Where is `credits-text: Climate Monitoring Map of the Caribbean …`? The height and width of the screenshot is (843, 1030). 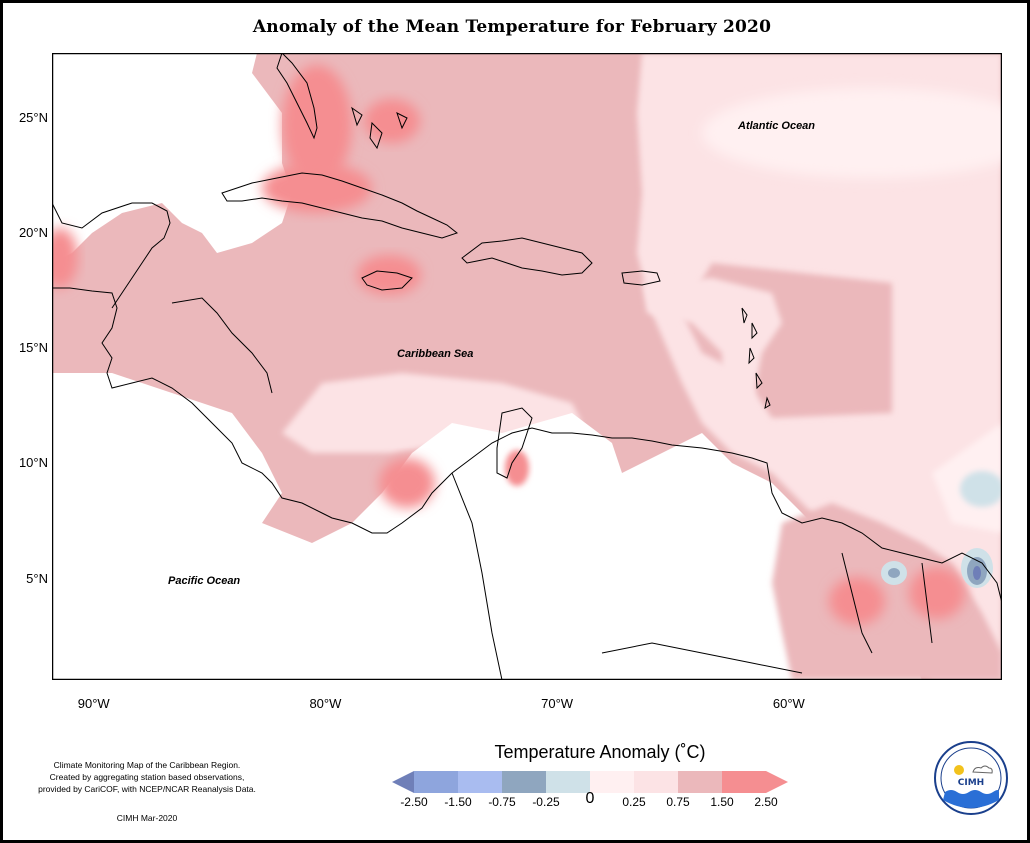 credits-text: Climate Monitoring Map of the Caribbean … is located at coordinates (147, 777).